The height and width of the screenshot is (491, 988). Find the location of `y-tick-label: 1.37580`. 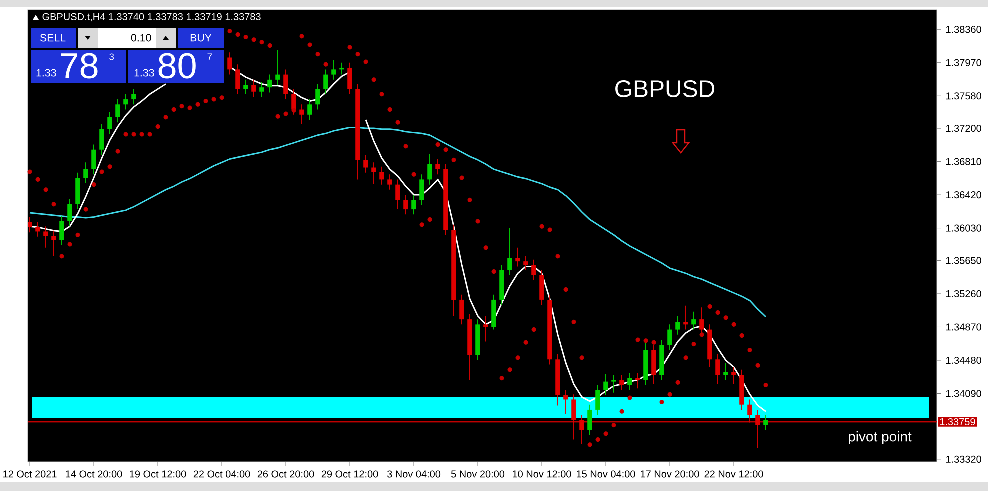

y-tick-label: 1.37580 is located at coordinates (964, 96).